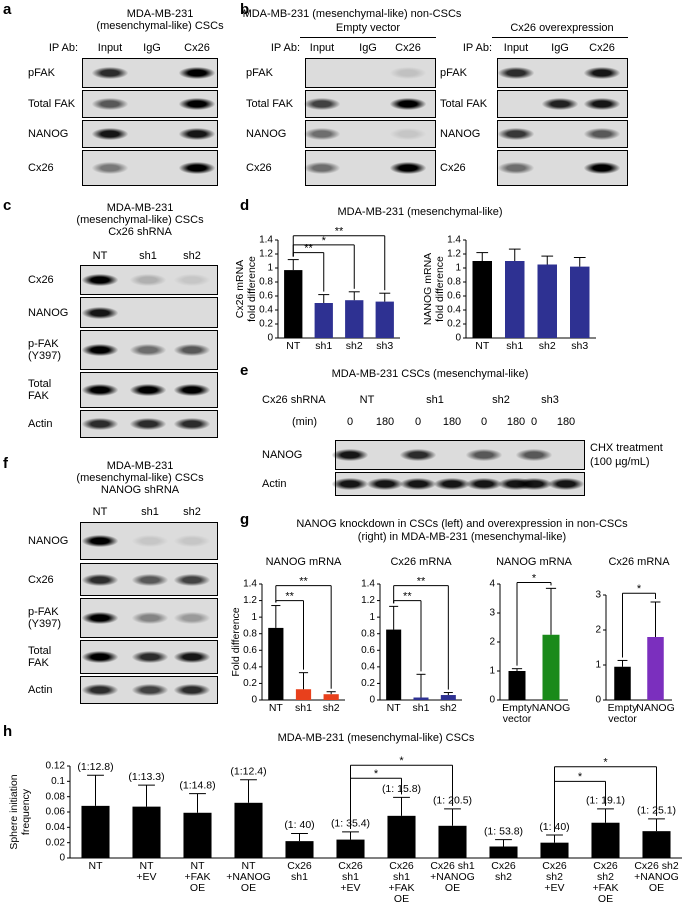  What do you see at coordinates (248, 772) in the screenshot?
I see `ratio-label: (1:12.4)` at bounding box center [248, 772].